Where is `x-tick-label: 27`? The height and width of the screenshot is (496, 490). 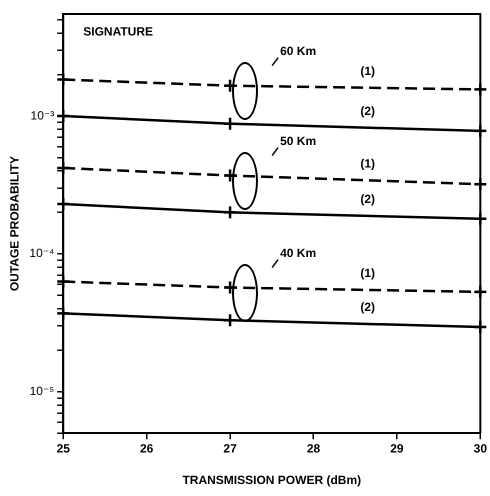
x-tick-label: 27 is located at coordinates (230, 449).